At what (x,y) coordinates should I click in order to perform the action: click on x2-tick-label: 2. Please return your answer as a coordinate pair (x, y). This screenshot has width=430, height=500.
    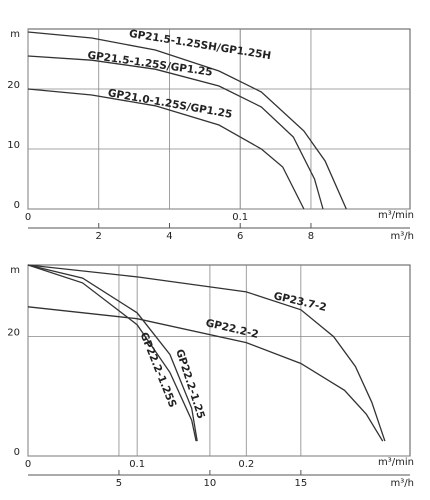
    Looking at the image, I should click on (99, 236).